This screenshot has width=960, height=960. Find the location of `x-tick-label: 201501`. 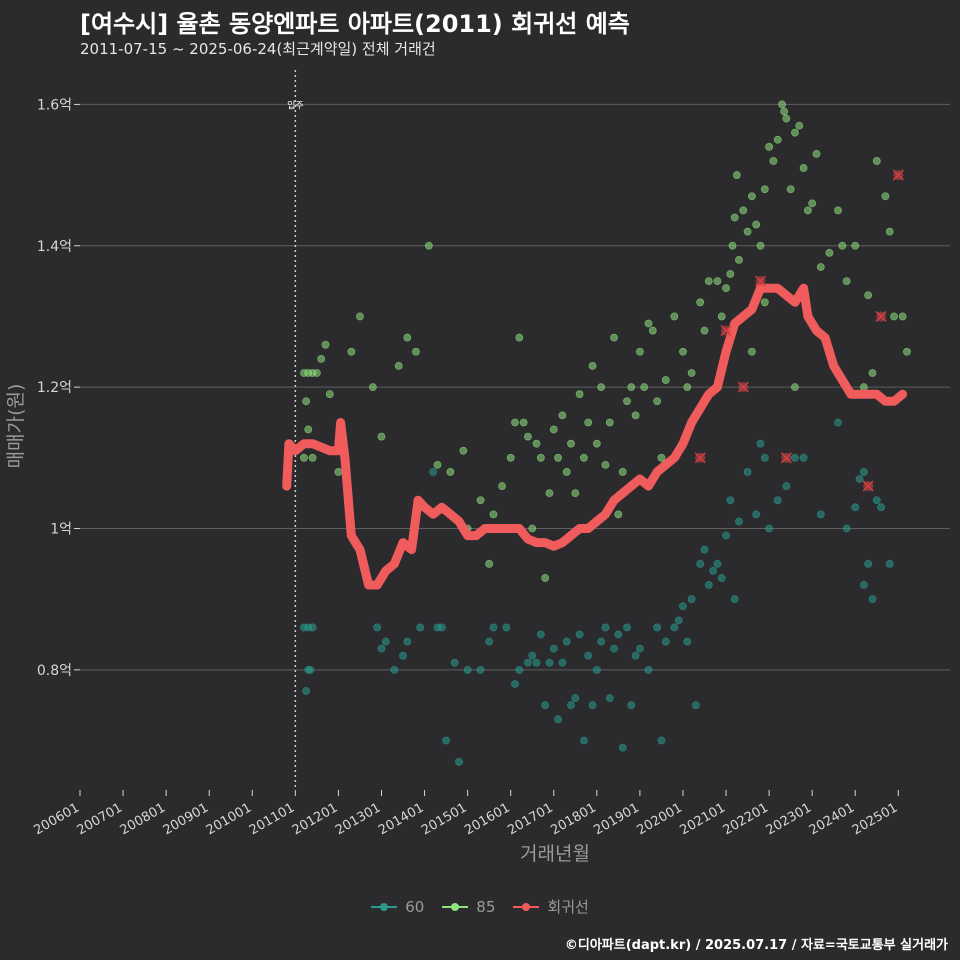

x-tick-label: 201501 is located at coordinates (444, 819).